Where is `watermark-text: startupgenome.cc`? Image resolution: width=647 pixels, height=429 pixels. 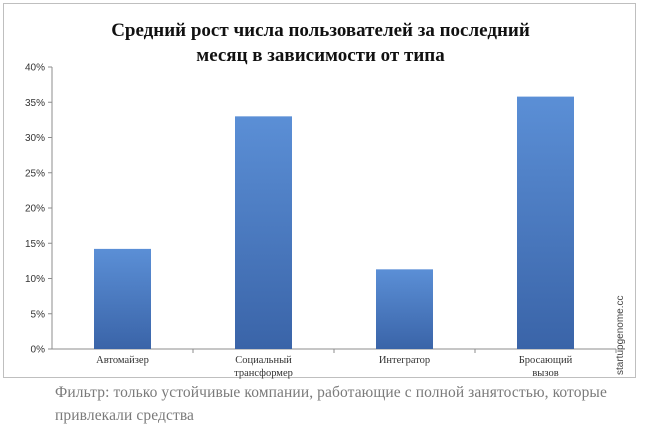
watermark-text: startupgenome.cc is located at coordinates (620, 336).